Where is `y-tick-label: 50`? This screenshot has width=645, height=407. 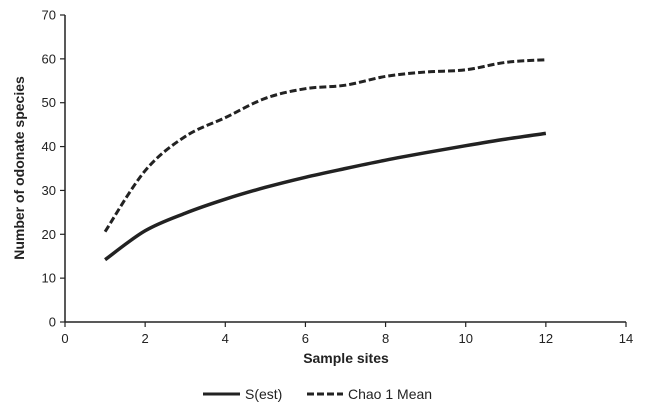
y-tick-label: 50 is located at coordinates (49, 102).